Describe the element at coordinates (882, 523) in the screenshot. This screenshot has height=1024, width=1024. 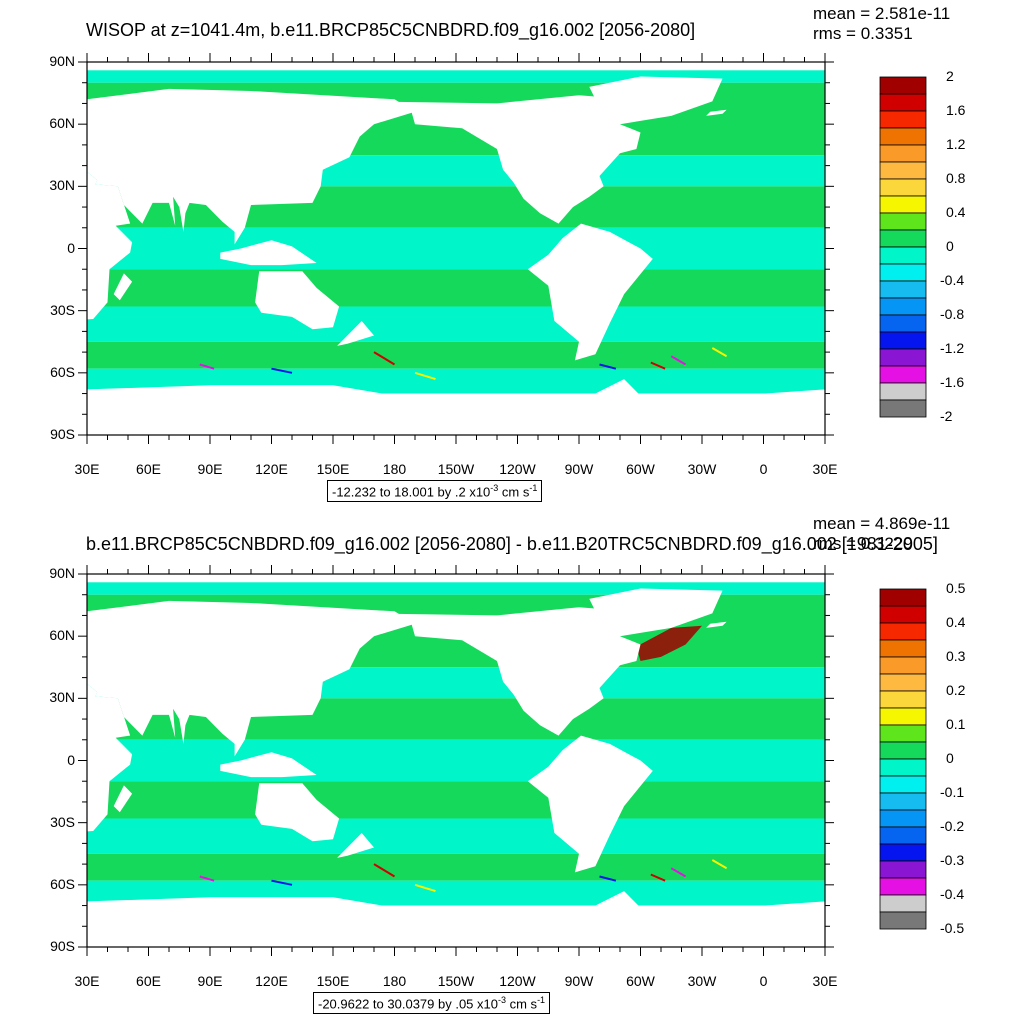
I see `mean-label: mean = 4.869e-11` at that location.